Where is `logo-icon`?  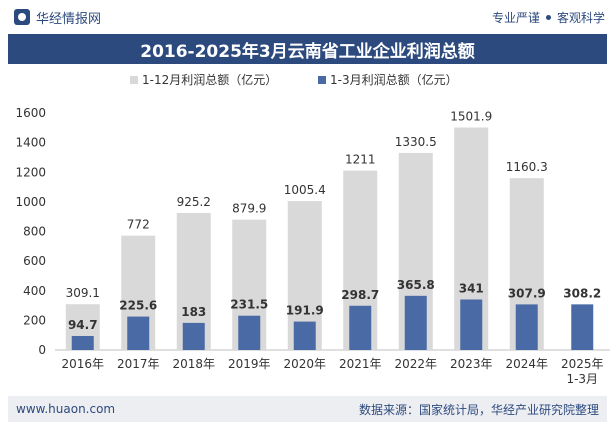 logo-icon is located at coordinates (22, 17).